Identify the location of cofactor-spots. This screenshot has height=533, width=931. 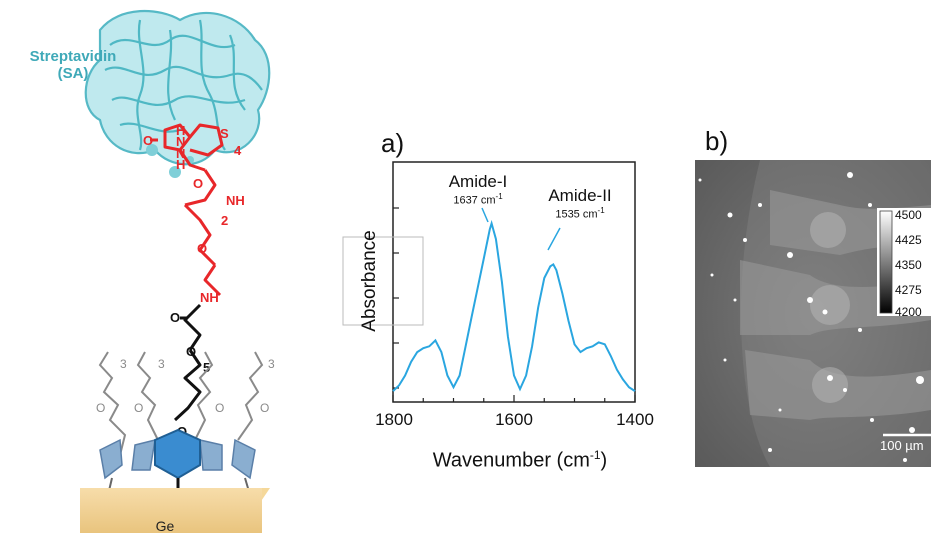
(170, 161).